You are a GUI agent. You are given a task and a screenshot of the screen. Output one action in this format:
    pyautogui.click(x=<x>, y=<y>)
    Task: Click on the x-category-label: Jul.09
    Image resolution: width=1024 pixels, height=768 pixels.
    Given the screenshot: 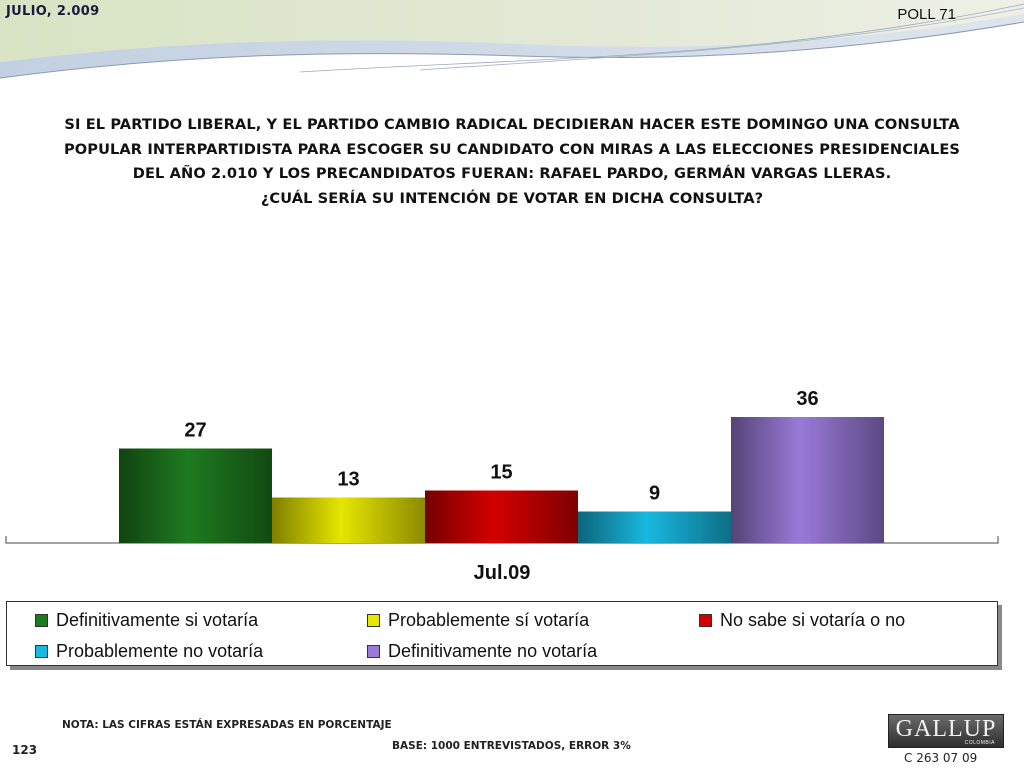 What is the action you would take?
    pyautogui.click(x=502, y=573)
    